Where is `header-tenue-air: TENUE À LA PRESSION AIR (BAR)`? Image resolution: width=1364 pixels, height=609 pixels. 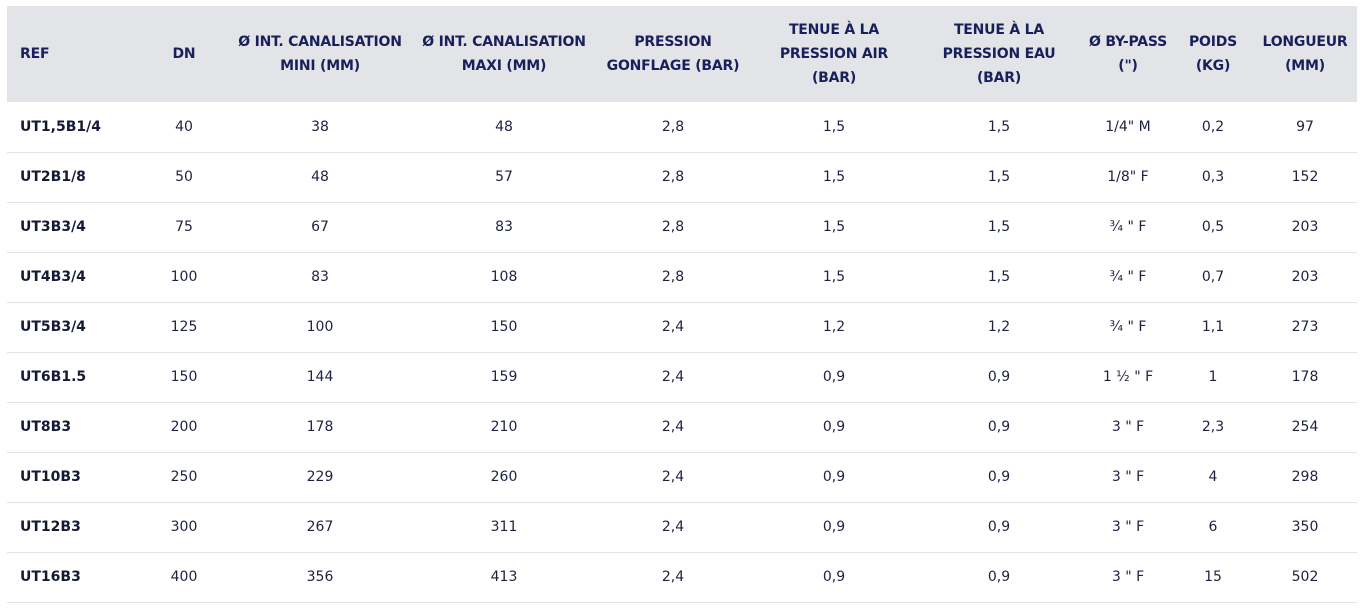
header-tenue-air: TENUE À LA PRESSION AIR (BAR) is located at coordinates (834, 54).